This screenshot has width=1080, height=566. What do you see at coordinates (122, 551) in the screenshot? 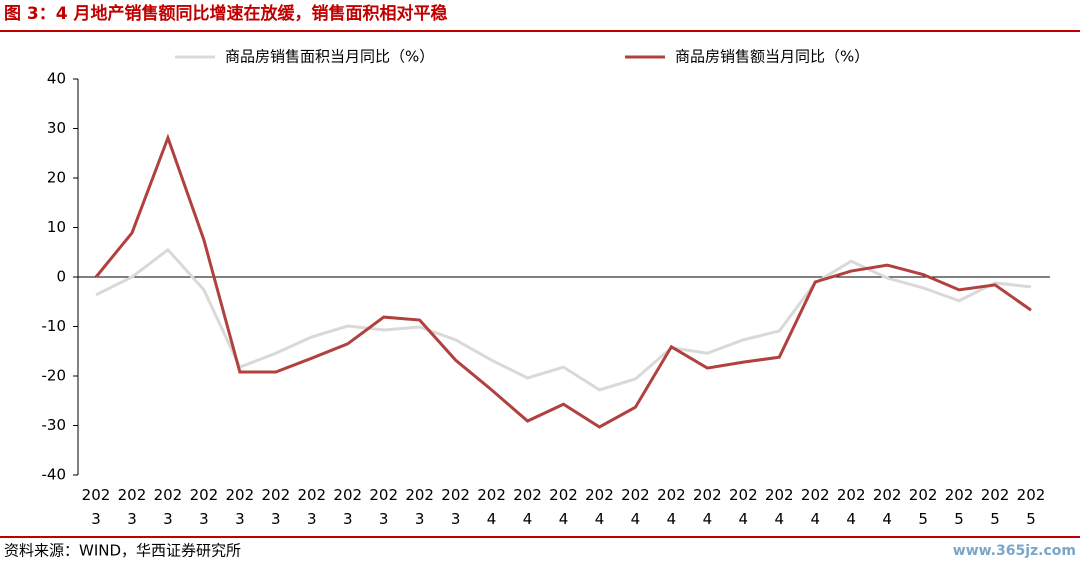
I see `source: 资料来源：WIND，华西证券研究所` at bounding box center [122, 551].